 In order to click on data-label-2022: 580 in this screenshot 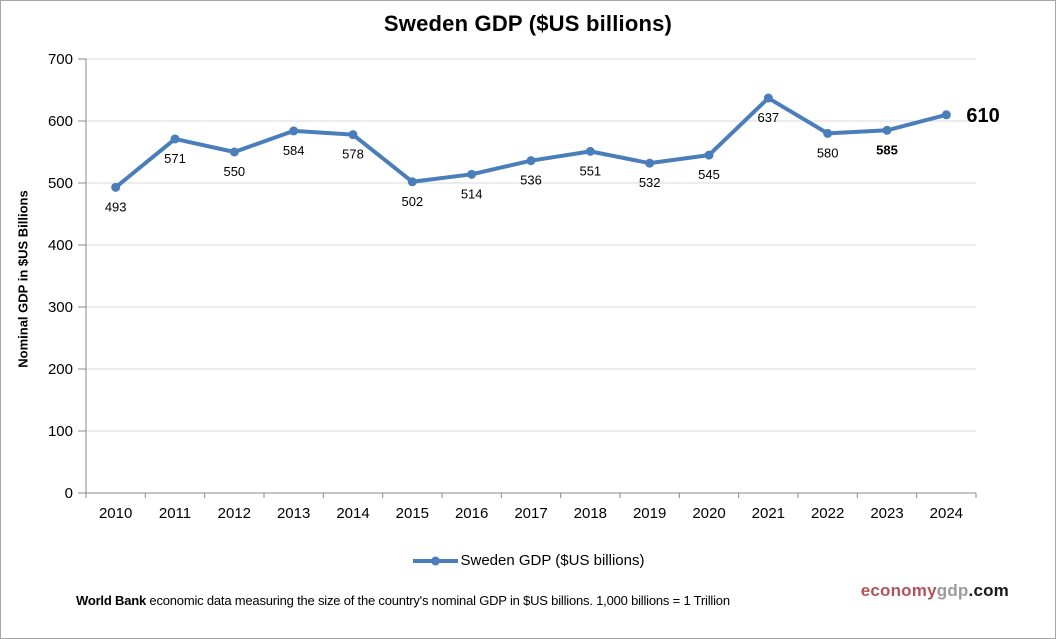, I will do `click(828, 152)`.